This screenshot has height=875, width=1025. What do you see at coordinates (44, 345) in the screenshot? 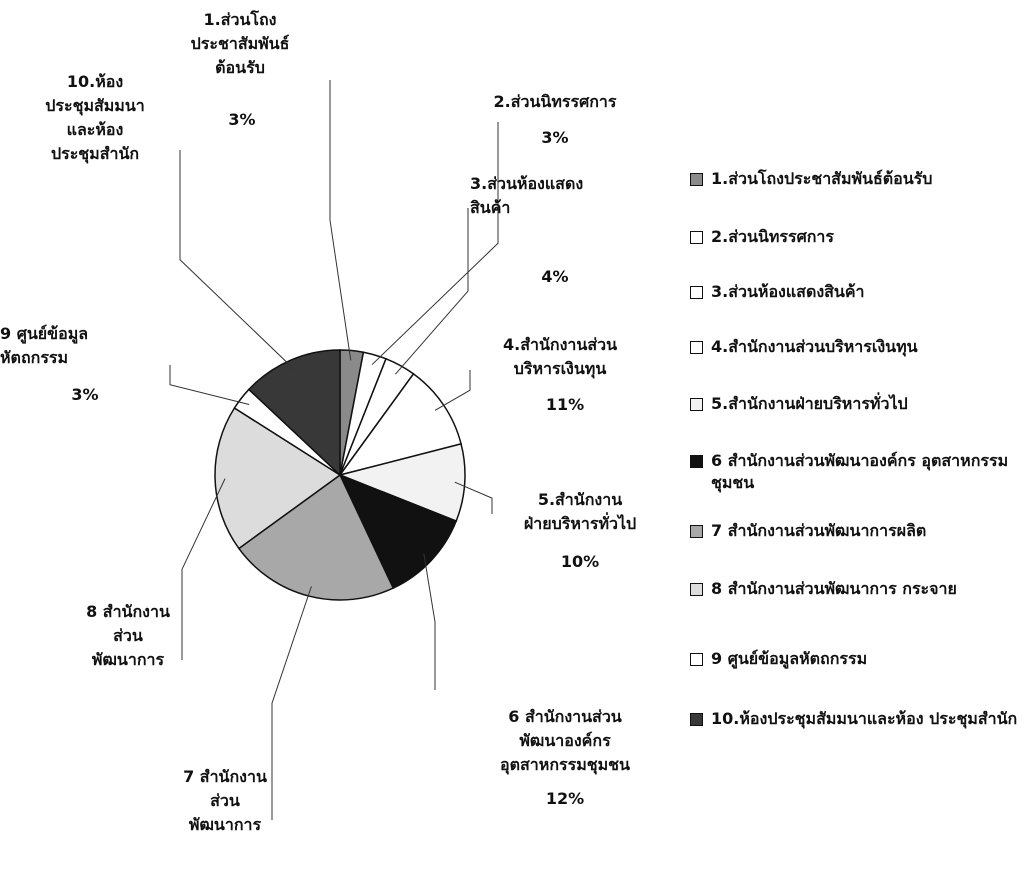
I see `callout-label: 9 ศูนย์ข้อมูล หัตถกรรม` at bounding box center [44, 345].